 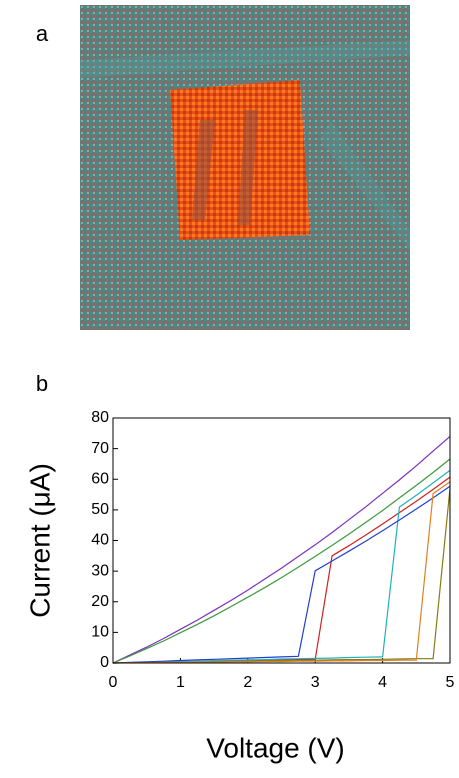 What do you see at coordinates (450, 682) in the screenshot?
I see `x-tick-label: 5` at bounding box center [450, 682].